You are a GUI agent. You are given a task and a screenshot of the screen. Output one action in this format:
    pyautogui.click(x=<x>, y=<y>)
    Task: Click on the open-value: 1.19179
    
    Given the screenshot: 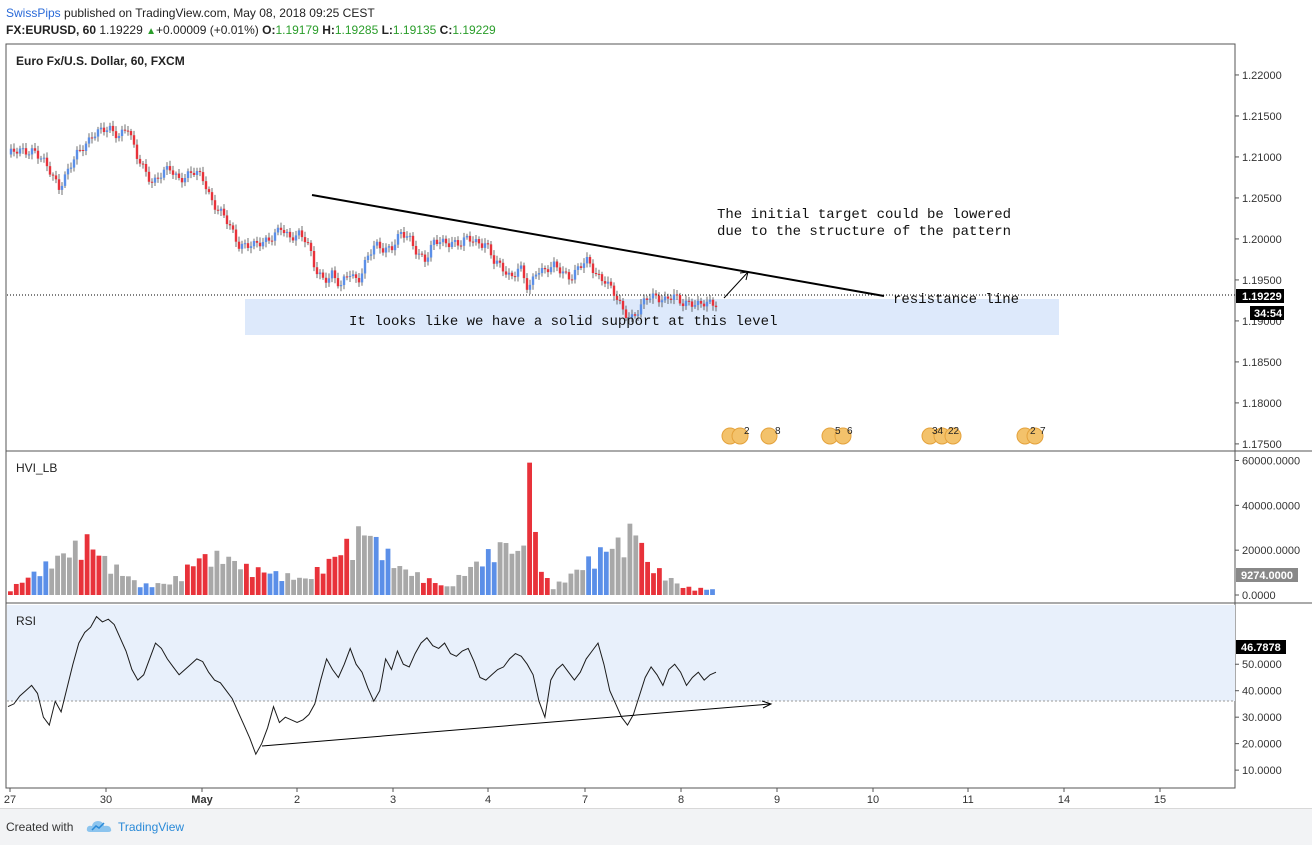 What is the action you would take?
    pyautogui.click(x=297, y=30)
    